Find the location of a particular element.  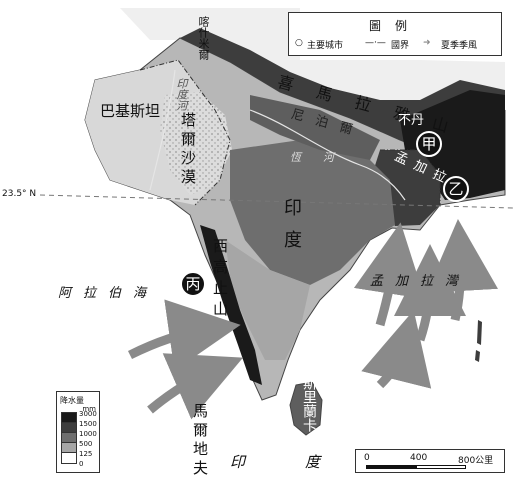

river-ganges is located at coordinates (327, 155).